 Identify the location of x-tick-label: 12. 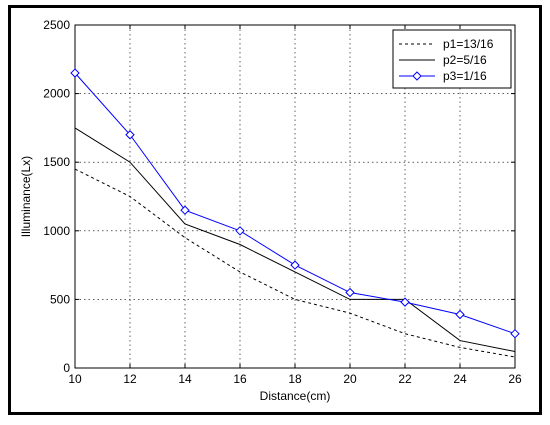
(130, 379).